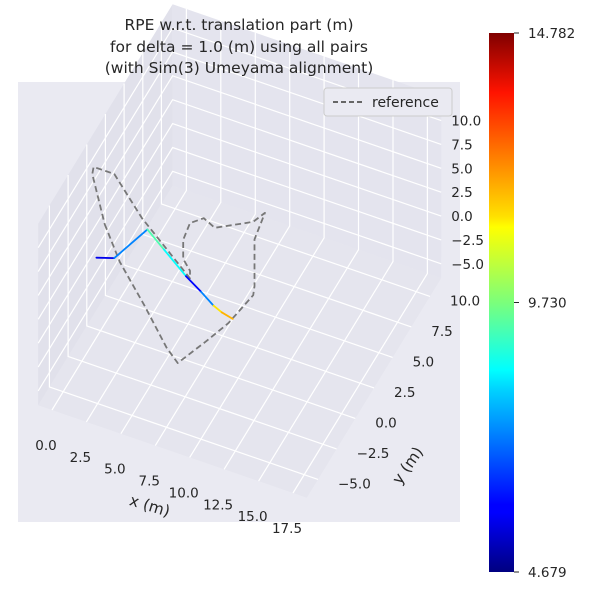 This screenshot has height=600, width=600. I want to click on reference-trajectory-line, so click(178, 265).